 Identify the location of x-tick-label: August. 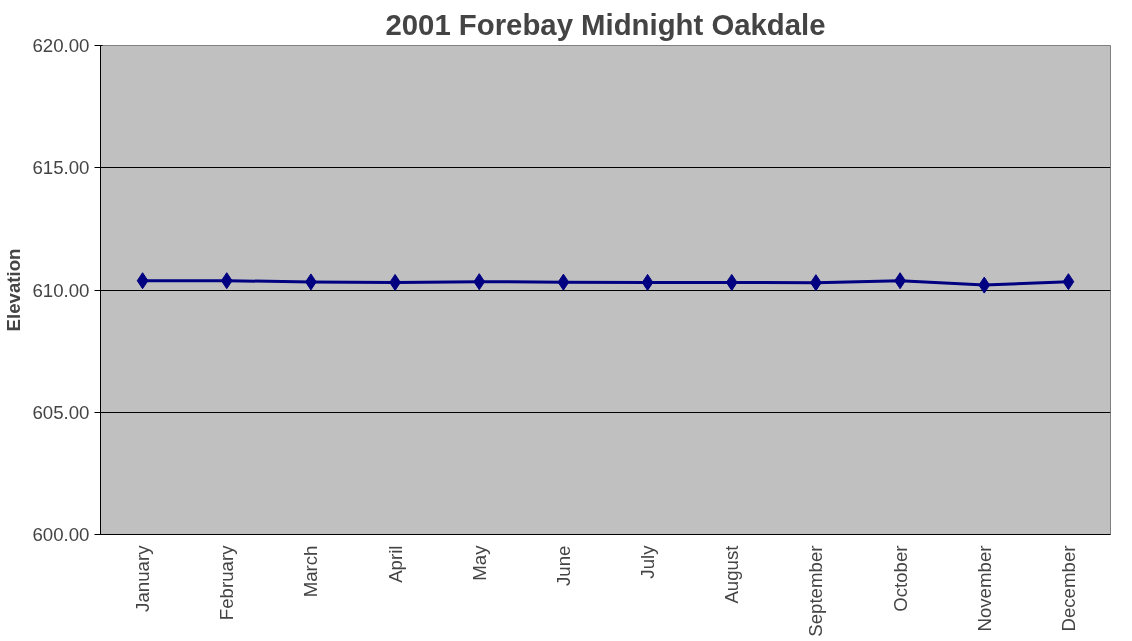
(732, 574).